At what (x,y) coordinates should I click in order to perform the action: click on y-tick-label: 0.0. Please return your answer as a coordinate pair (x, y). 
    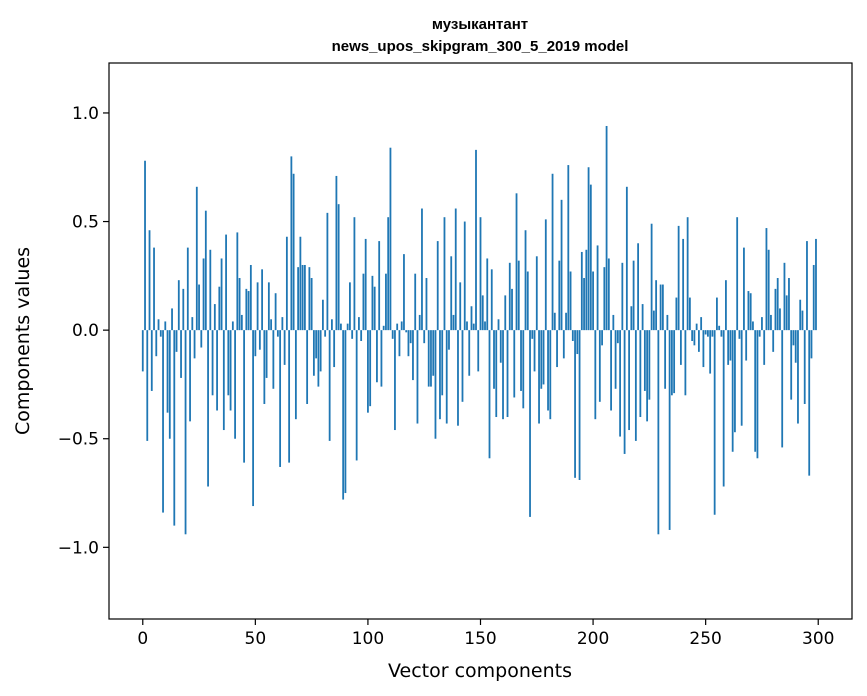
    Looking at the image, I should click on (85, 331).